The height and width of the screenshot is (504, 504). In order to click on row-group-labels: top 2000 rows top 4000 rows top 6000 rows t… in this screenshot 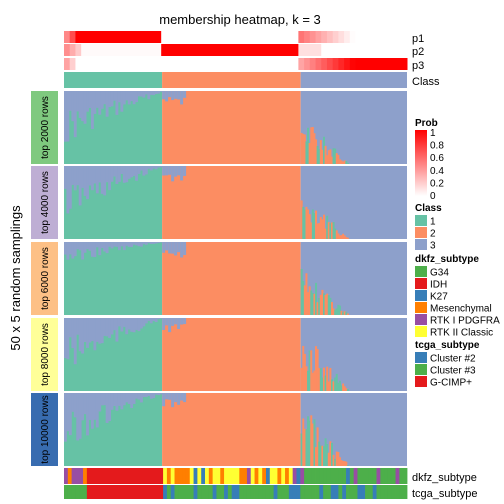, I will do `click(44, 278)`.